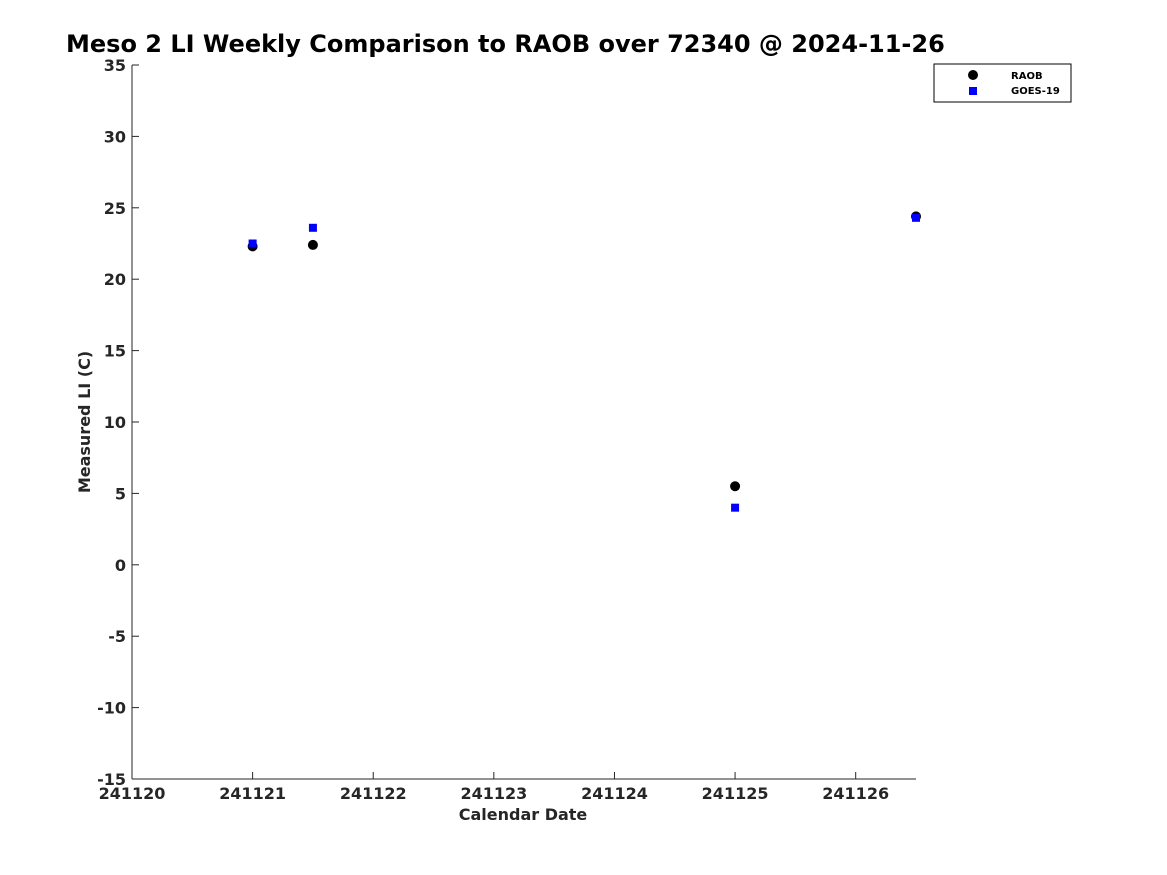 The width and height of the screenshot is (1167, 875). I want to click on y-tick-label: 25, so click(115, 208).